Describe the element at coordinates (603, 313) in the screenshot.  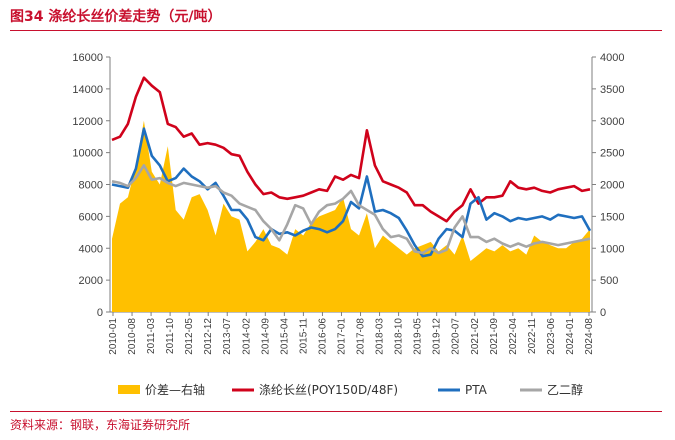
I see `right-tick-label: 0` at that location.